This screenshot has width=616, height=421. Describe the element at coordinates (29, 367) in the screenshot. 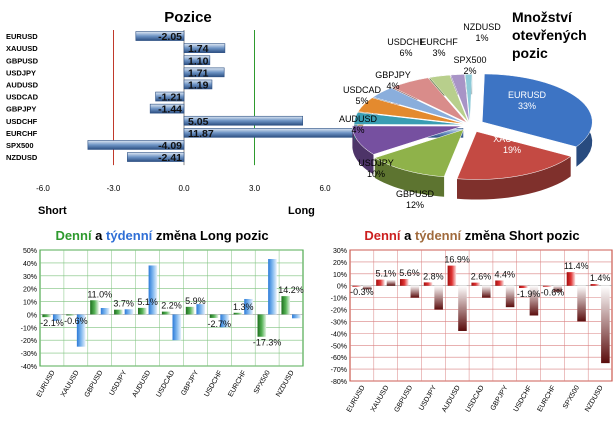

I see `y-tick-label: -40%` at that location.